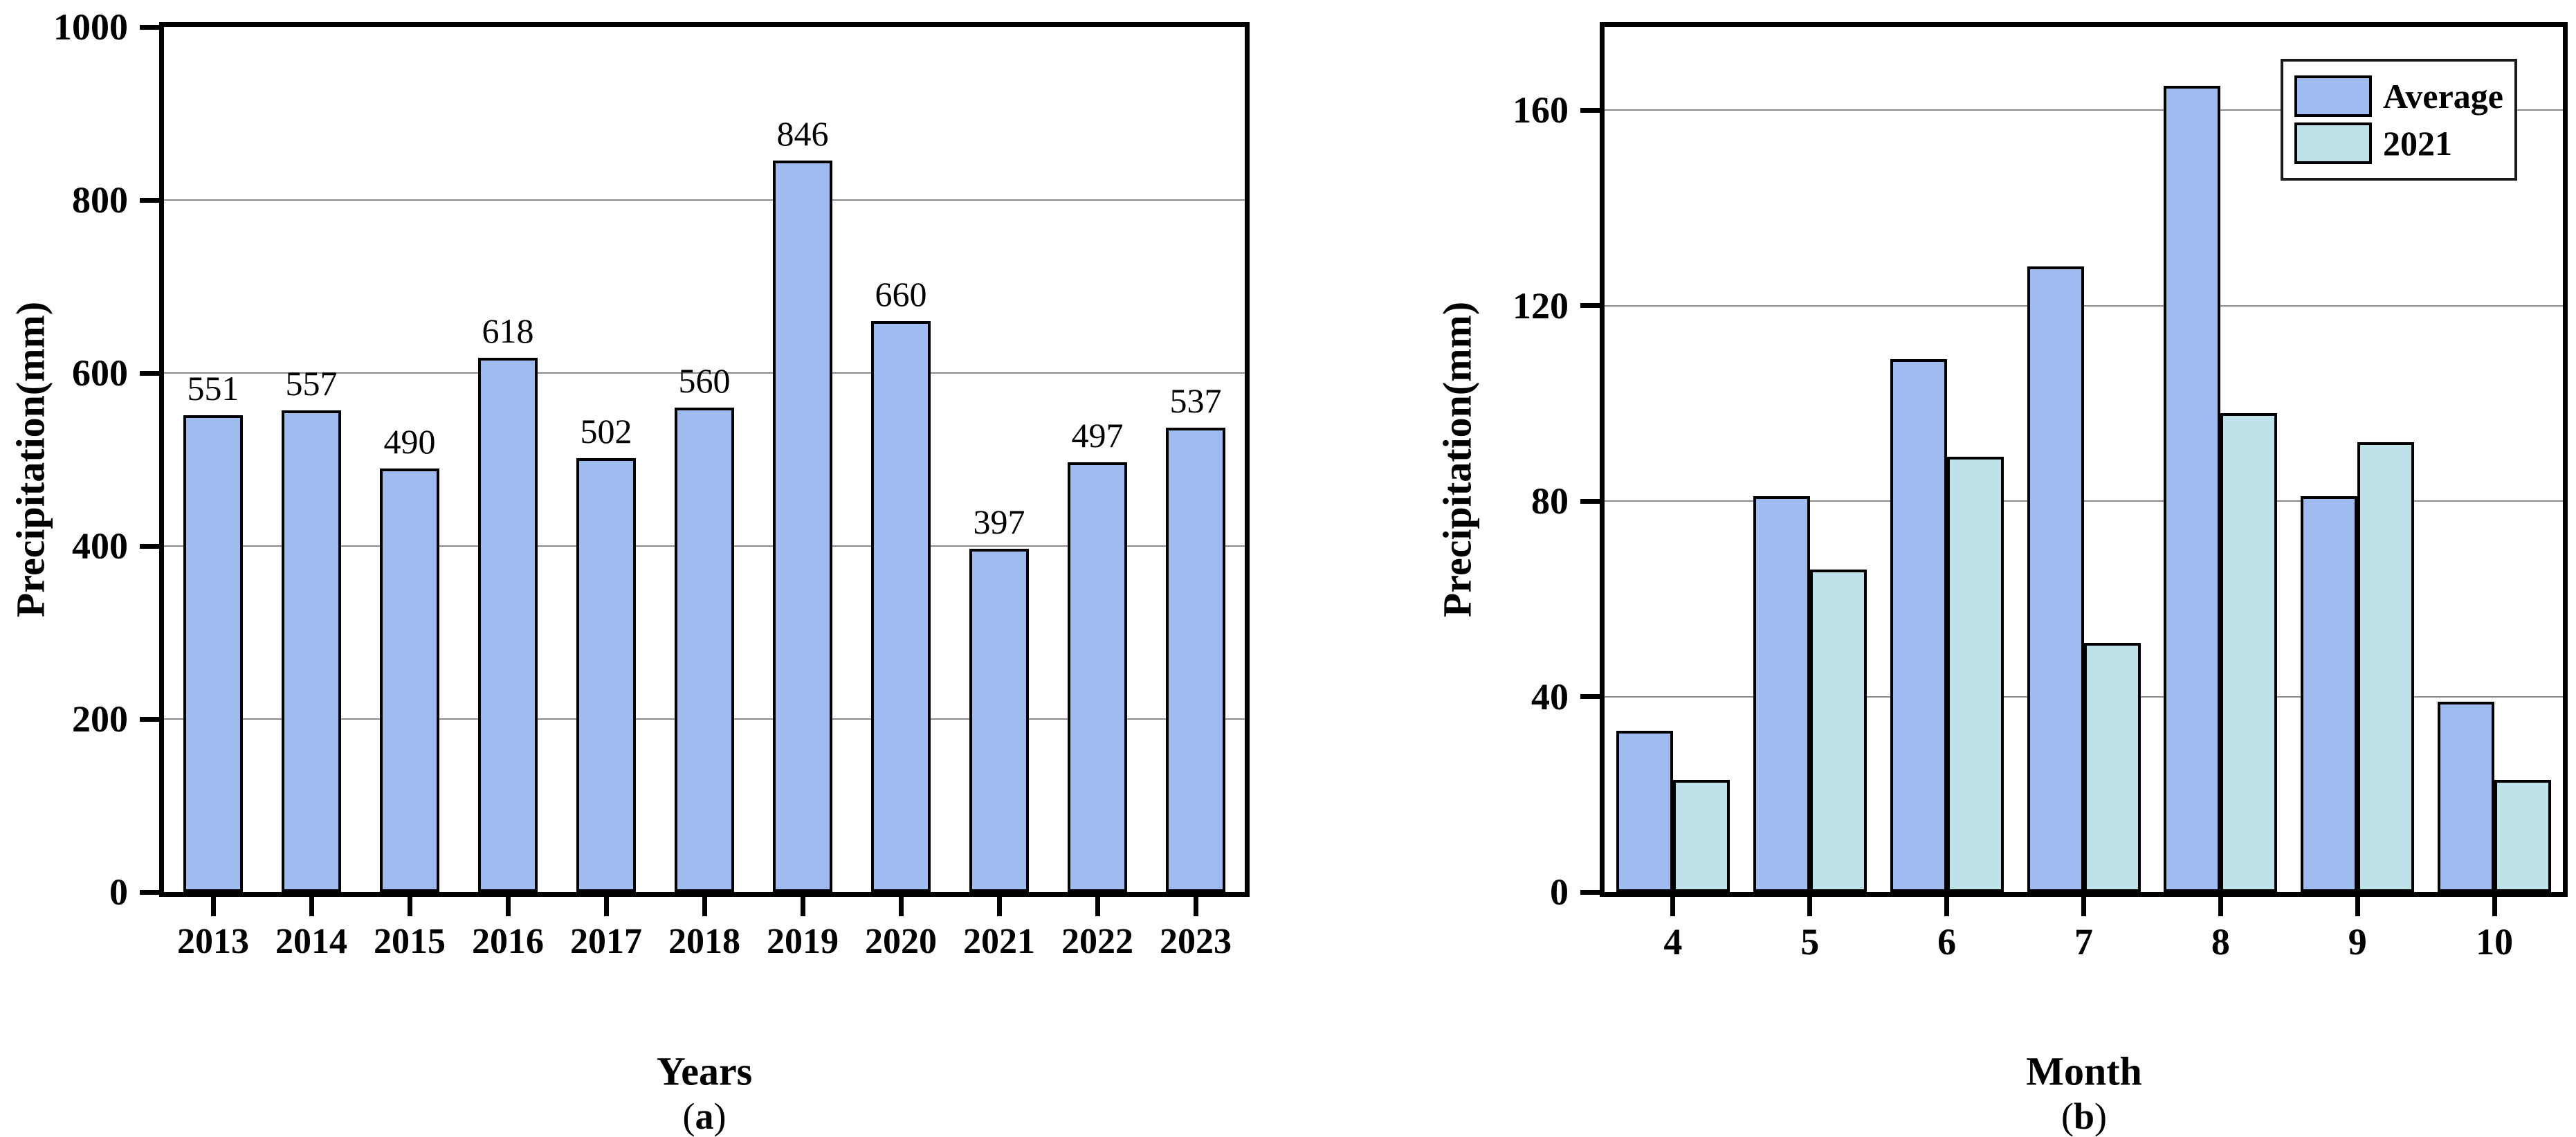 The width and height of the screenshot is (2576, 1137). Describe the element at coordinates (311, 941) in the screenshot. I see `x-tick-label-2014: 2014` at that location.